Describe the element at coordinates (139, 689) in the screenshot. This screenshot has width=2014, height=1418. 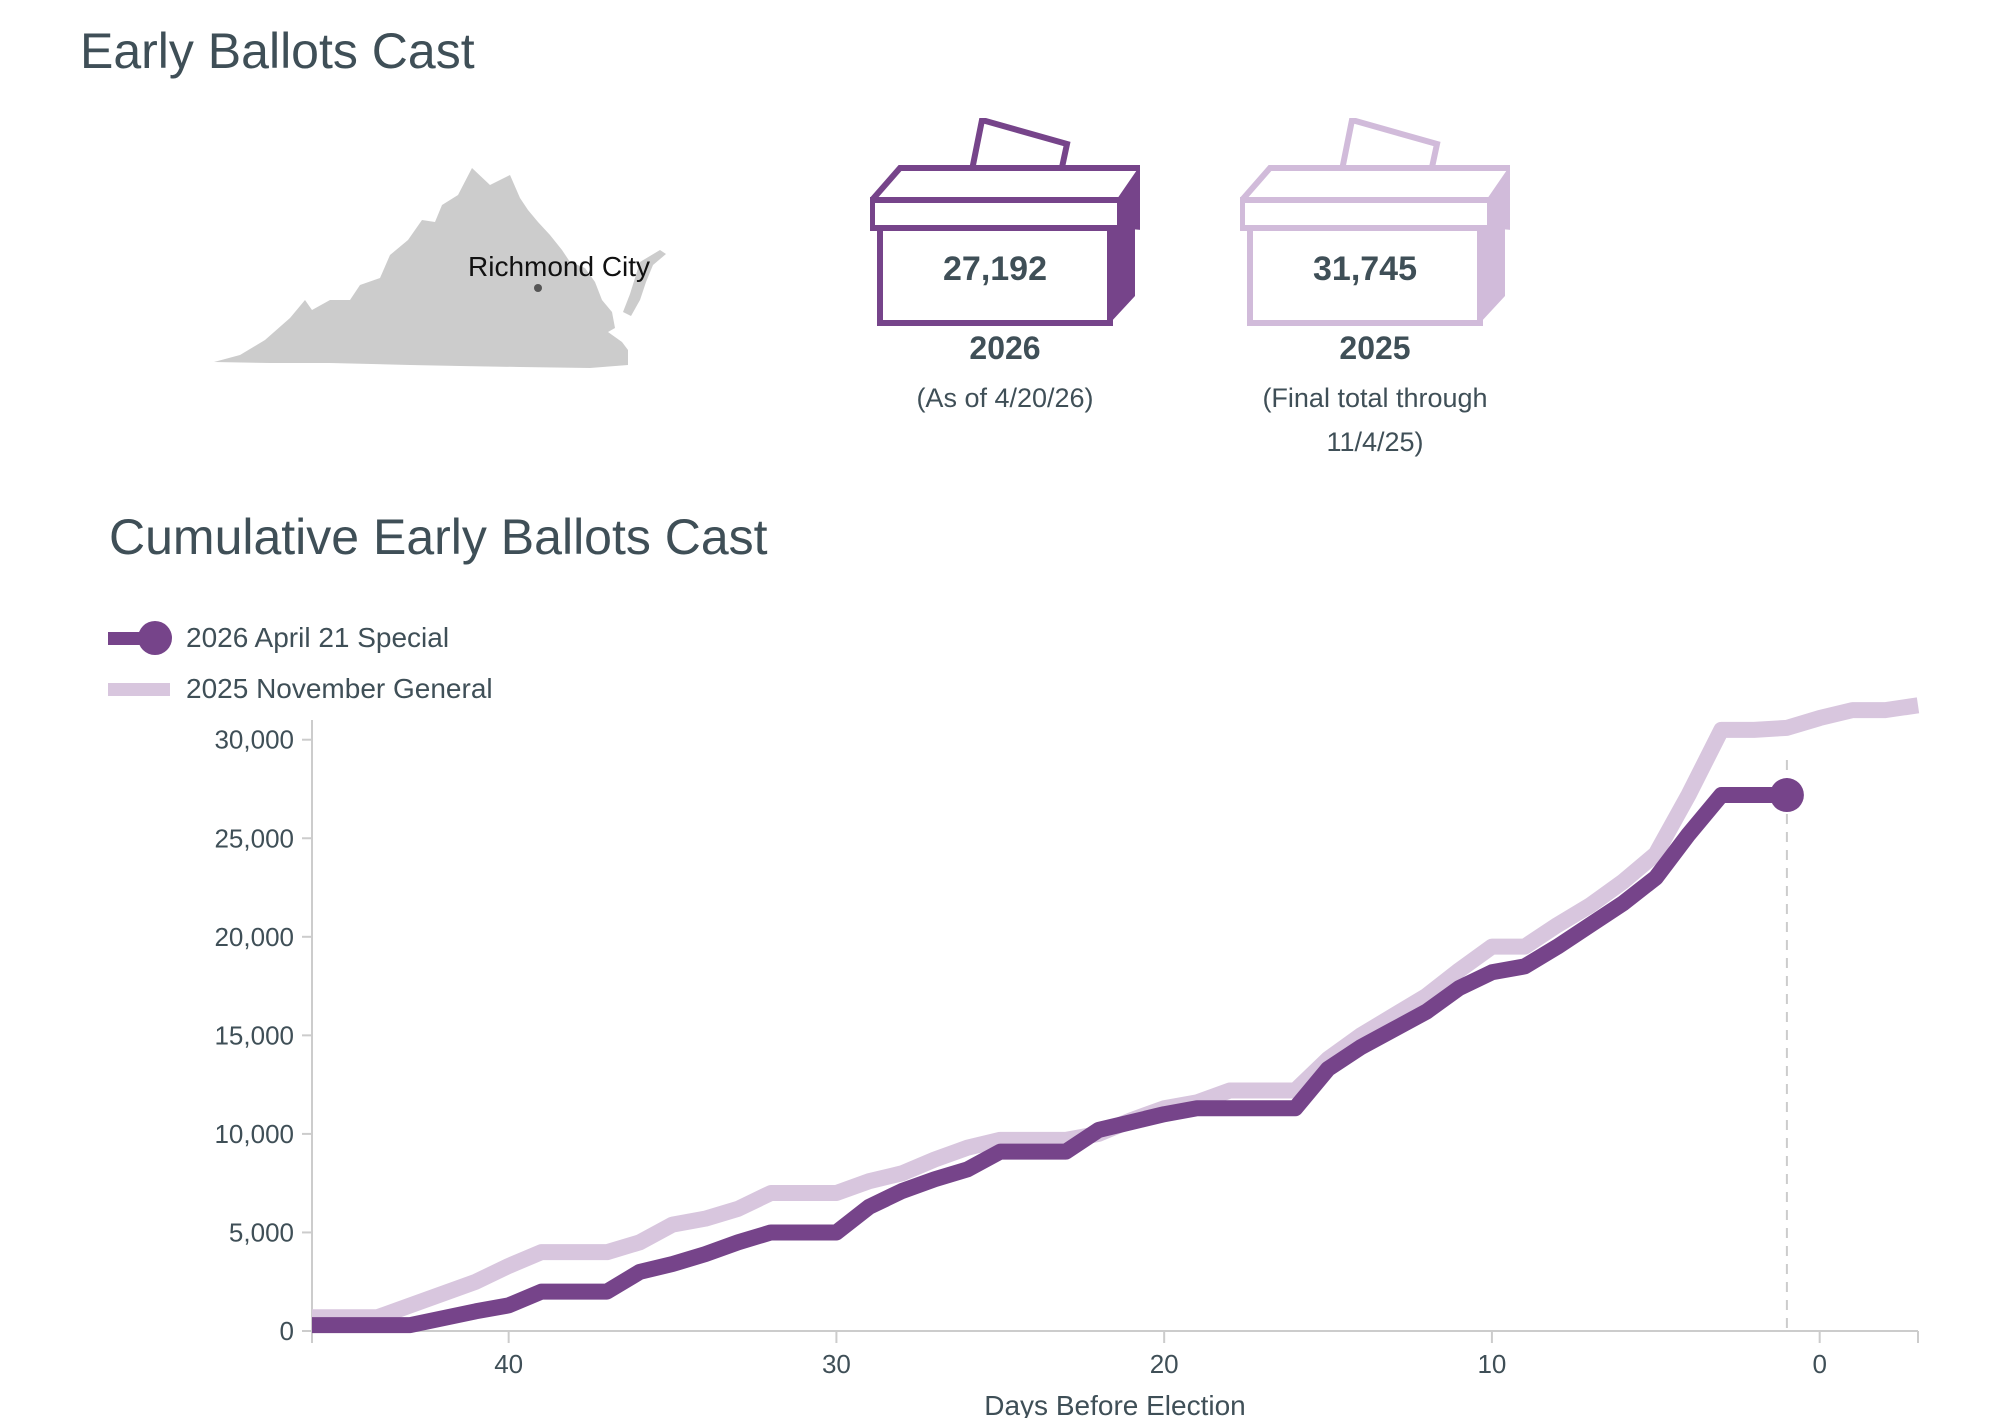
I see `legend-swatch-2025` at that location.